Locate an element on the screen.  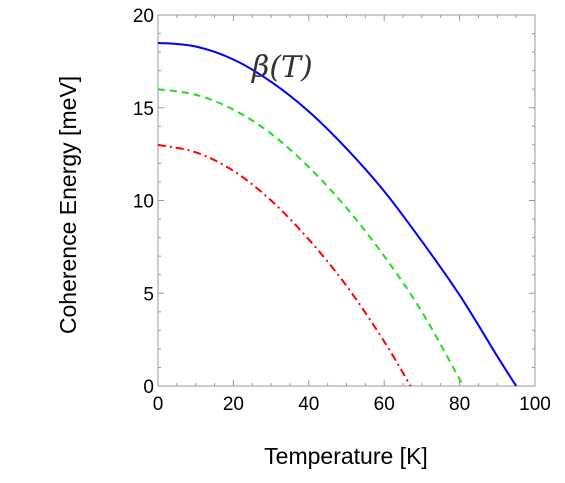
y-tick-label: 5 is located at coordinates (148, 294).